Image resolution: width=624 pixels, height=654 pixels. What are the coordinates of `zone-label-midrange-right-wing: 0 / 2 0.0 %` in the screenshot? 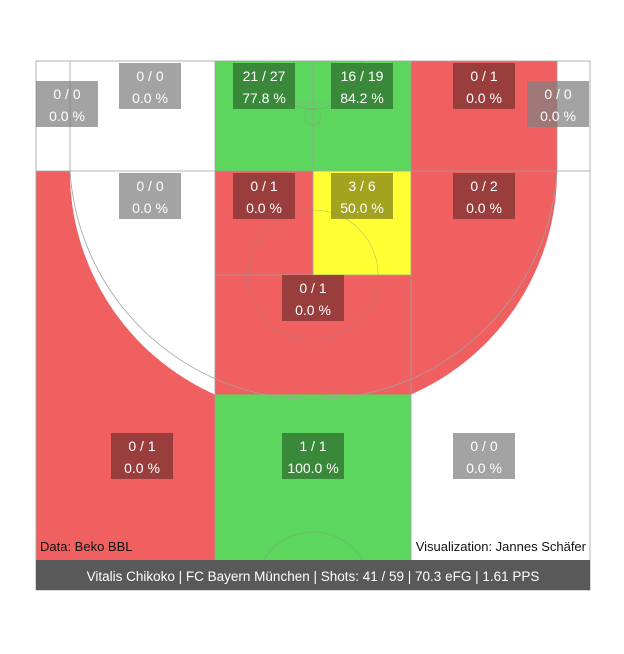 It's located at (484, 196).